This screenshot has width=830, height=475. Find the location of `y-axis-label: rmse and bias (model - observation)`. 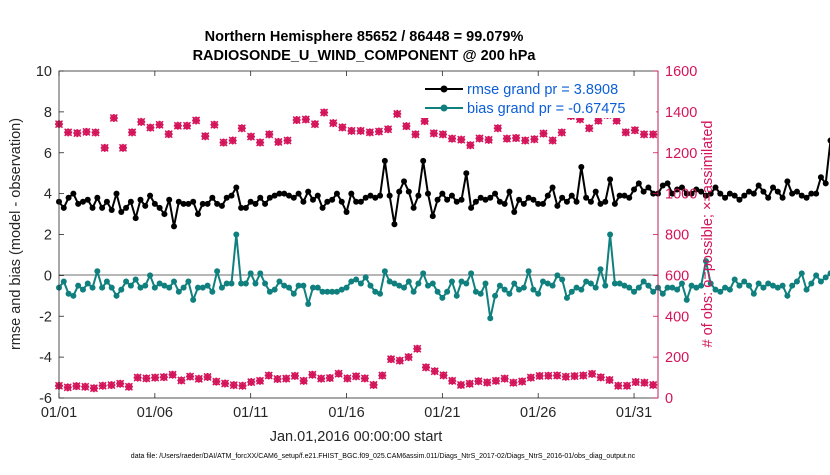

y-axis-label: rmse and bias (model - observation) is located at coordinates (16, 234).